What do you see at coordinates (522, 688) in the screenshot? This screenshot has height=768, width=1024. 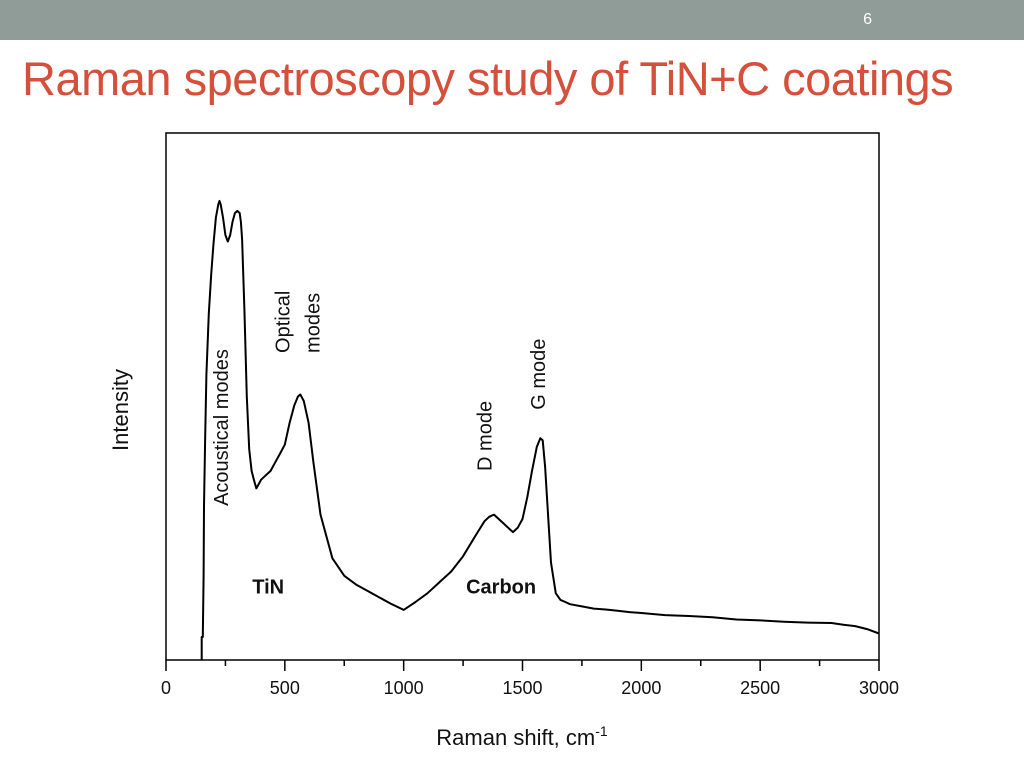 I see `x-tick-label: 1500` at bounding box center [522, 688].